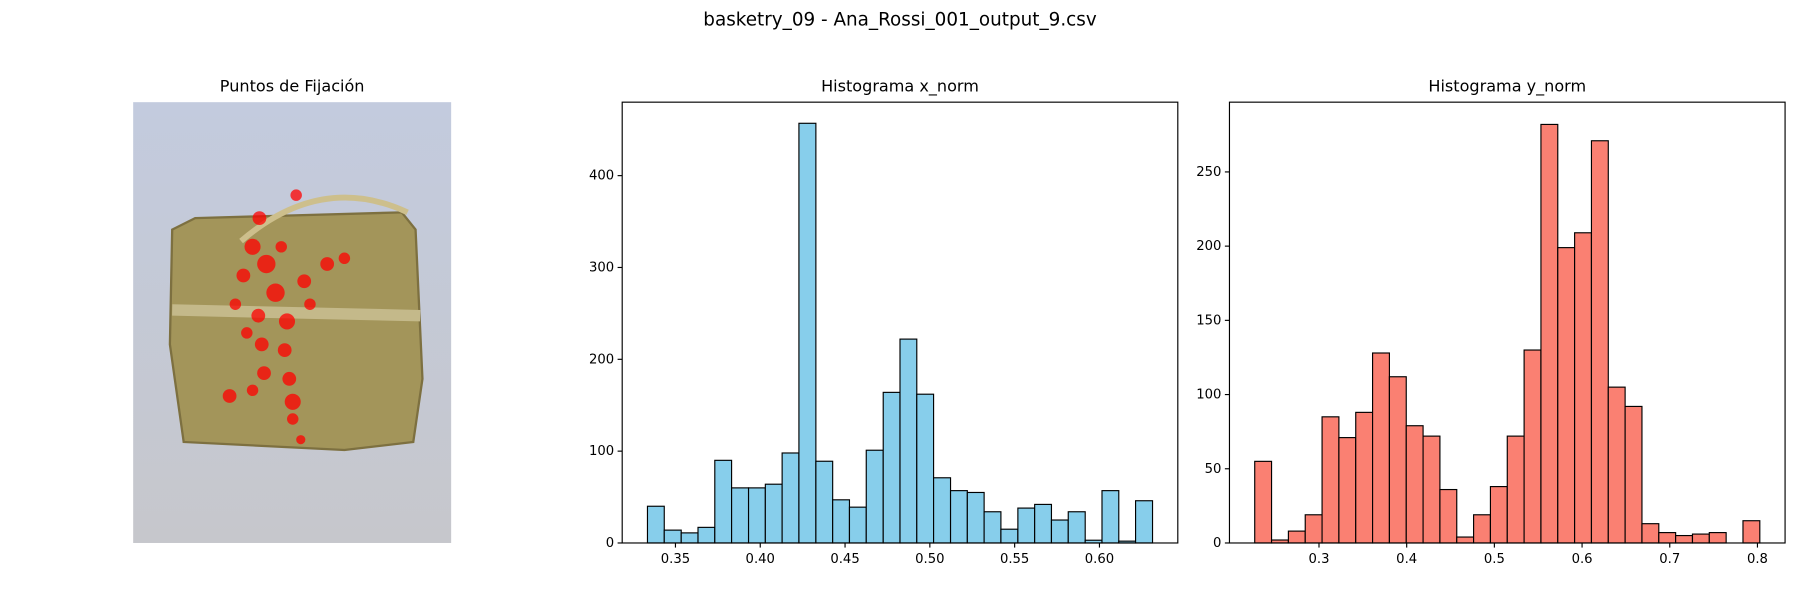  Describe the element at coordinates (601, 267) in the screenshot. I see `y-tick-label: 300` at that location.